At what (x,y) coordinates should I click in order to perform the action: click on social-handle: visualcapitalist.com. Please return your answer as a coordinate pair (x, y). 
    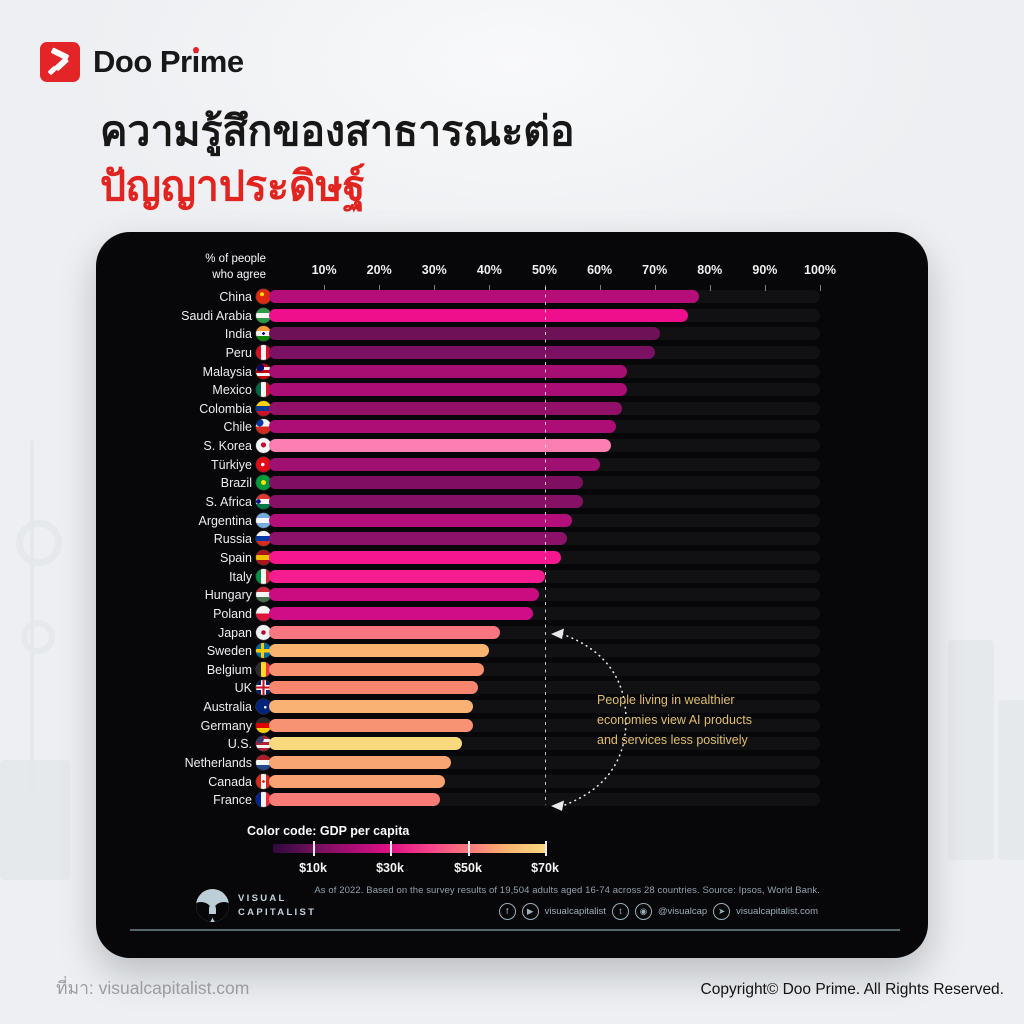
    Looking at the image, I should click on (777, 911).